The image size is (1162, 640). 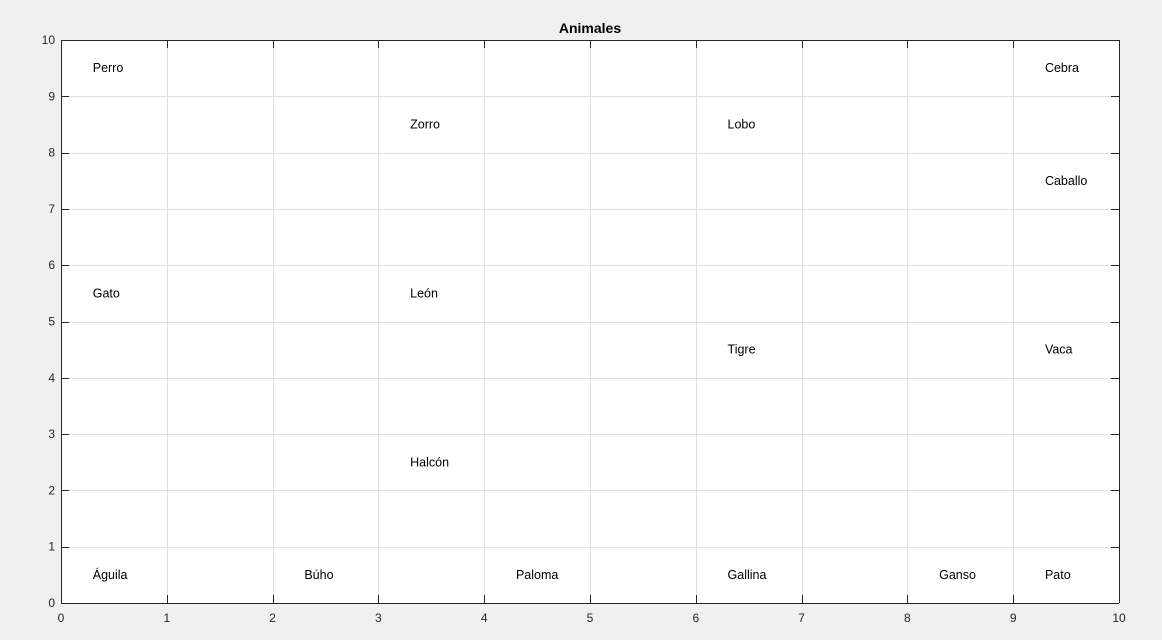 I want to click on annotation-label: León, so click(x=424, y=293).